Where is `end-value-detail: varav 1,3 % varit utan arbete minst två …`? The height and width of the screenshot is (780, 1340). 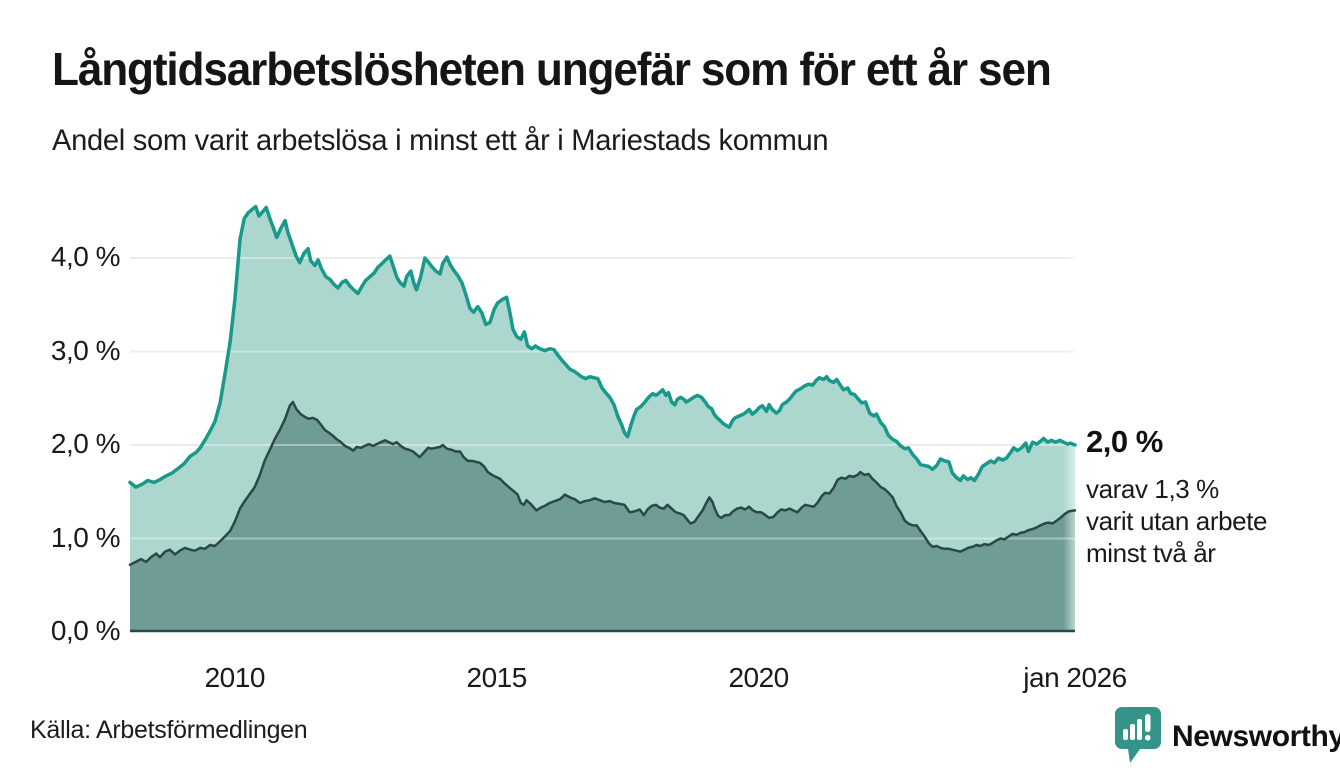 end-value-detail: varav 1,3 % varit utan arbete minst två … is located at coordinates (1177, 521).